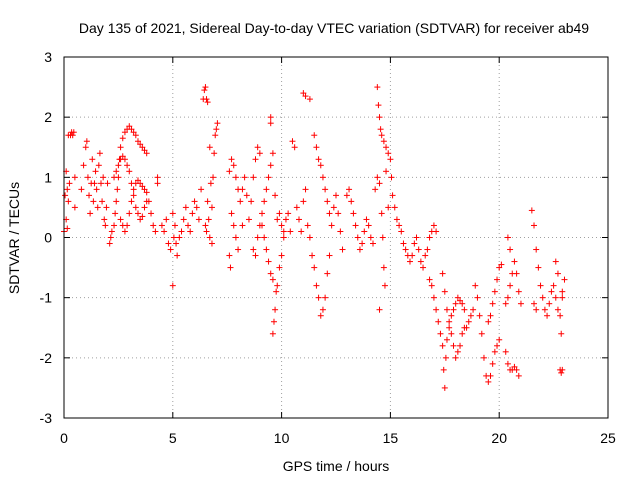 This screenshot has width=640, height=480. I want to click on y-axis-title: SDTVAR / TECUs, so click(14, 238).